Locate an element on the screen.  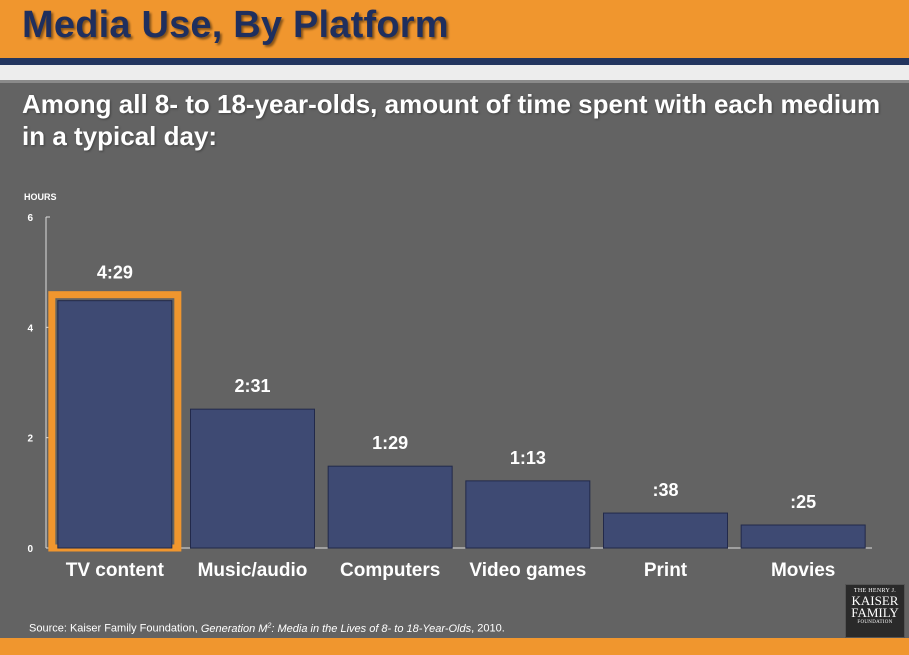
header-stripe-white is located at coordinates (454, 72).